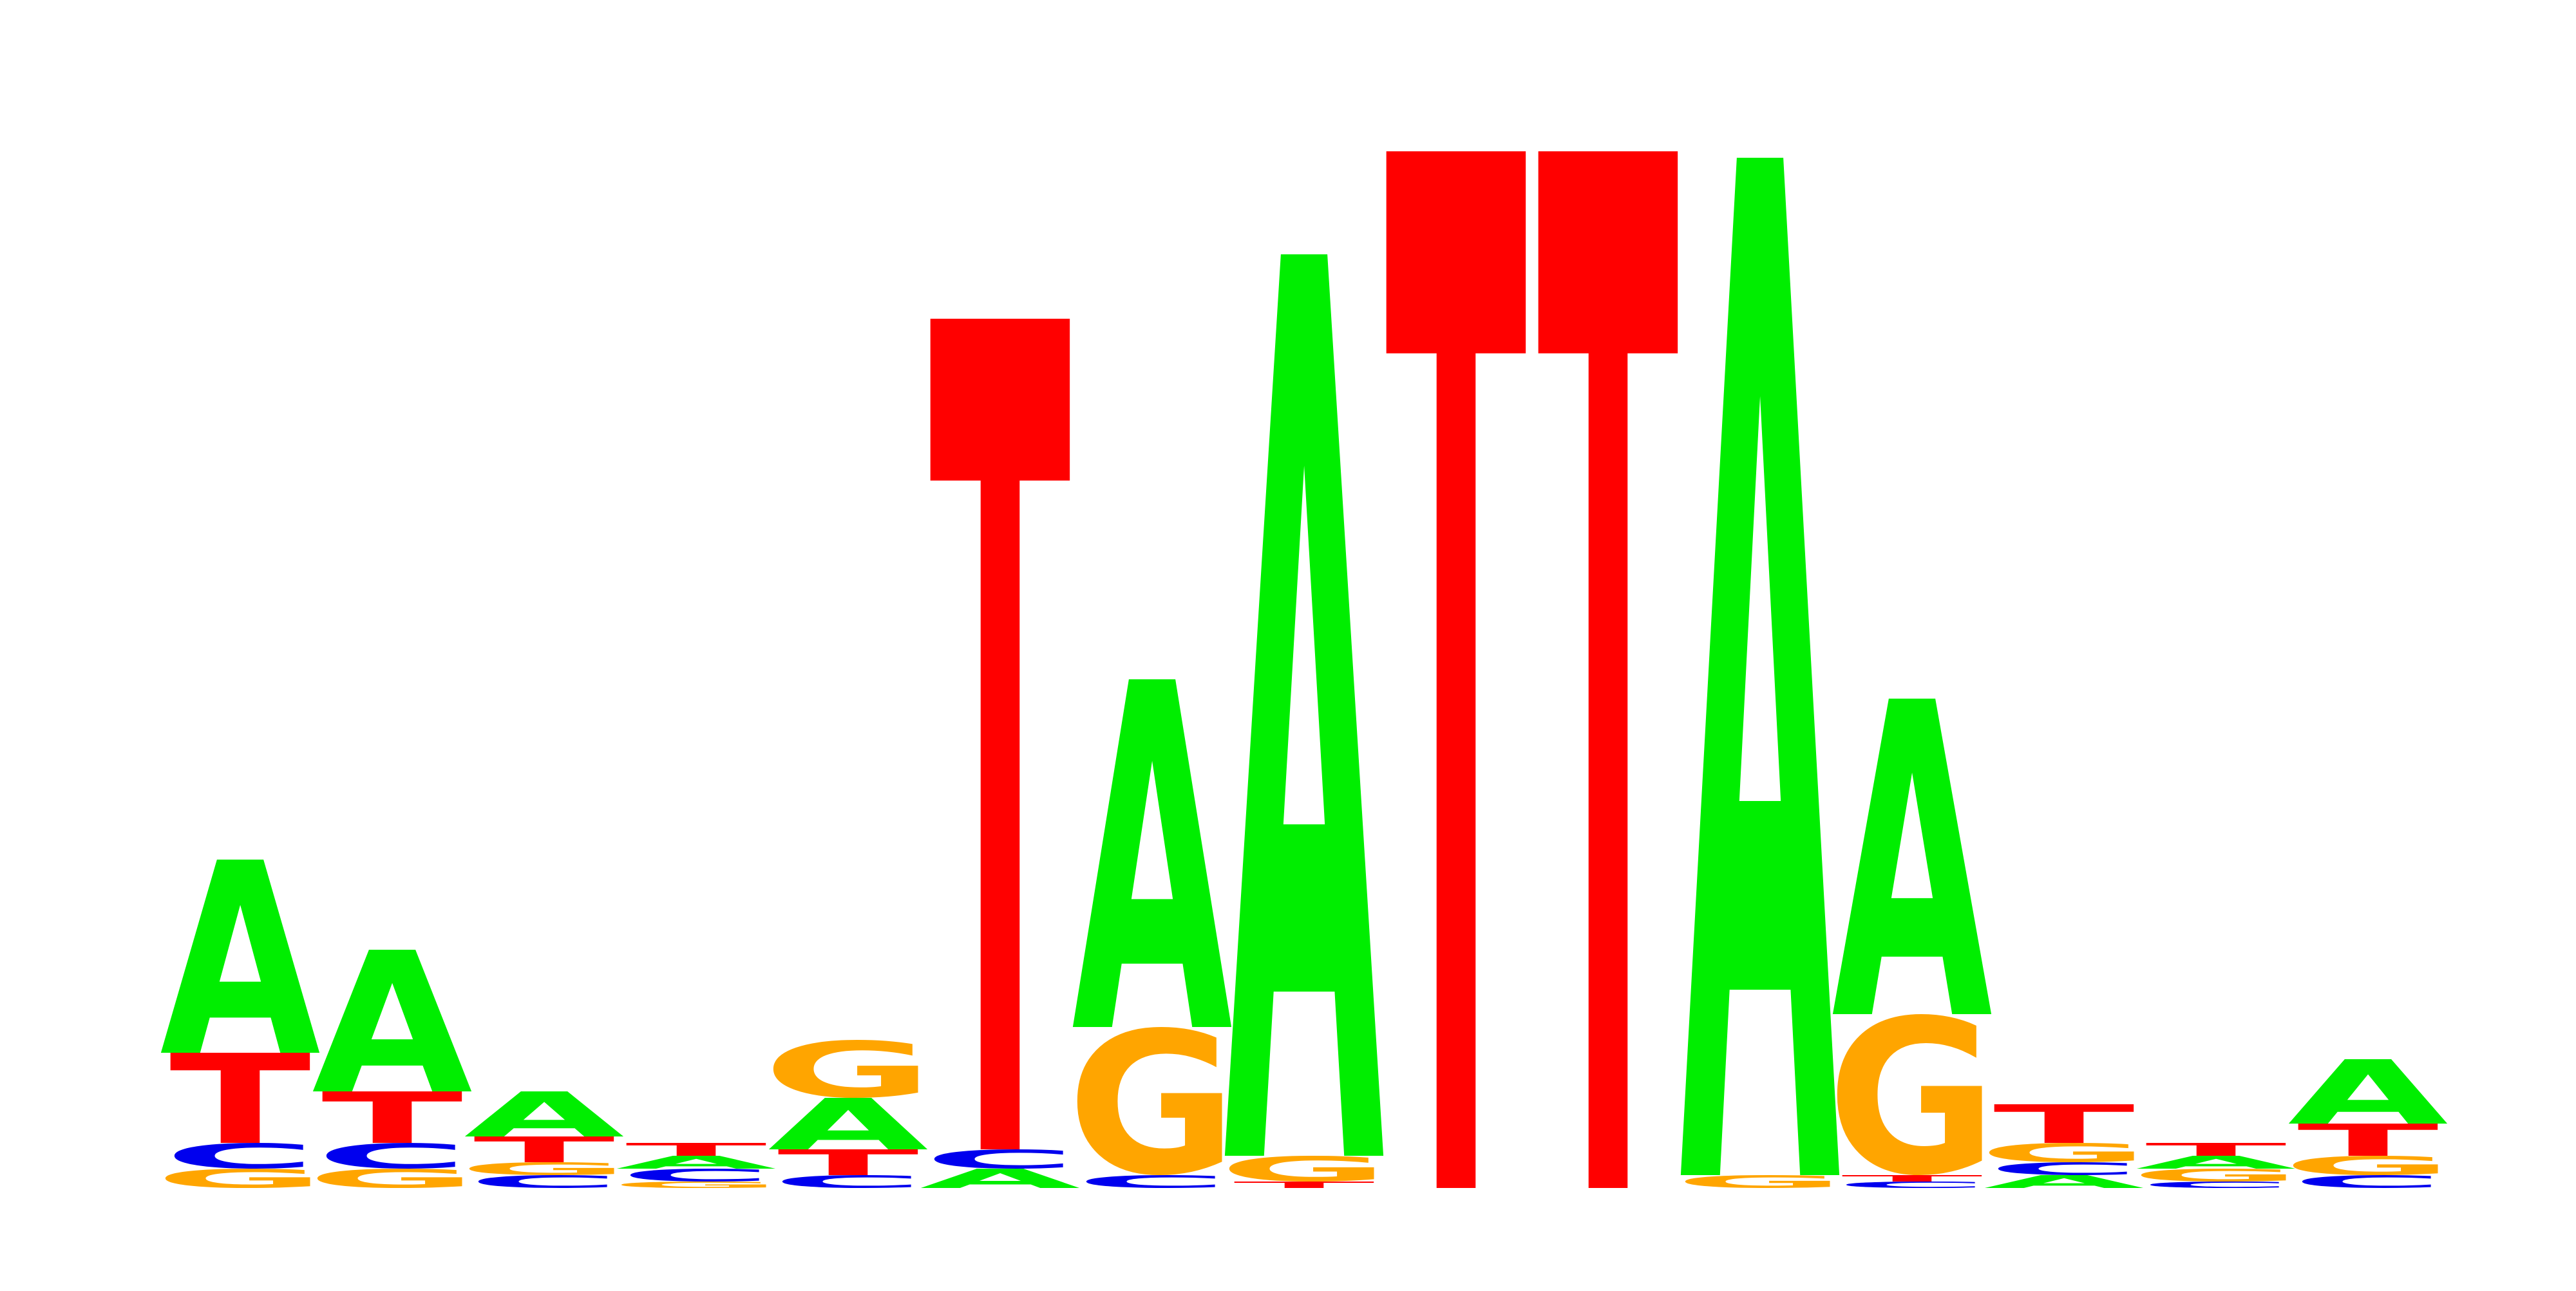 The width and height of the screenshot is (2576, 1291). I want to click on logo-letter-C-pos3: C, so click(544, 1182).